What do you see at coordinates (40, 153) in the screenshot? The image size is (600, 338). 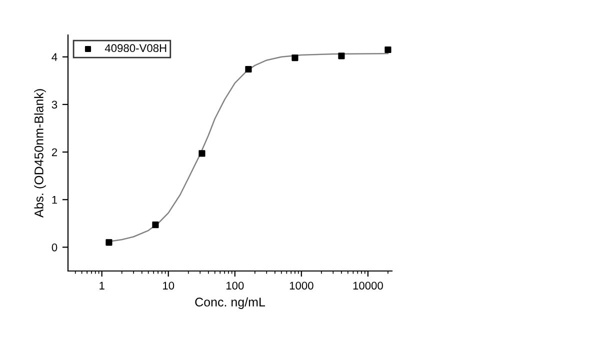 I see `y-axis-title: Abs. (OD450nm-Blank)` at bounding box center [40, 153].